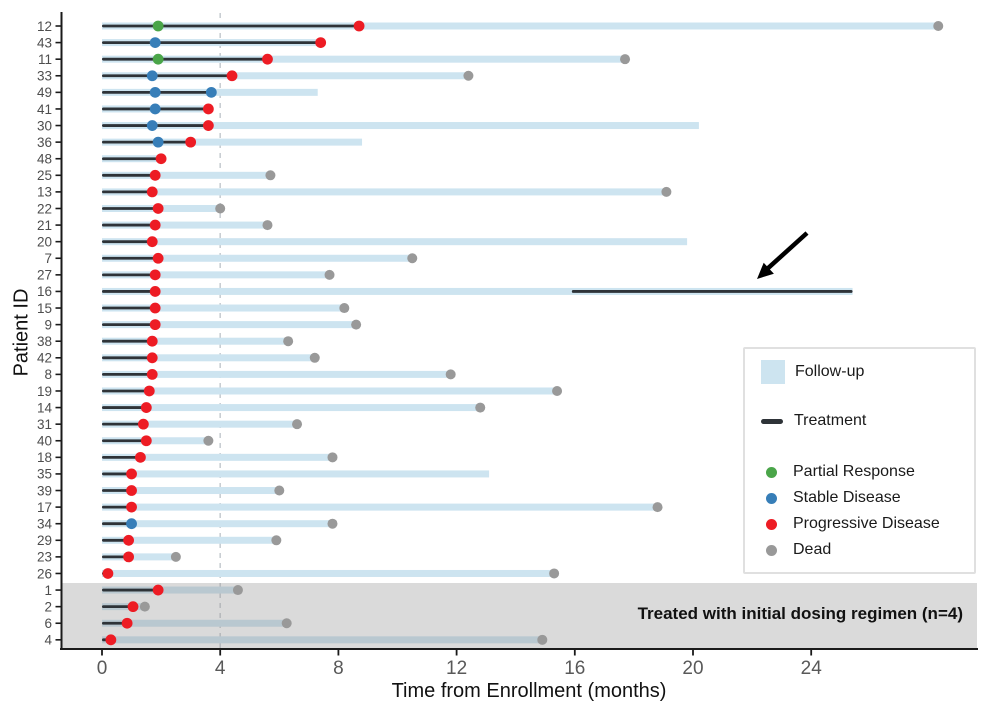  I want to click on legend-label-progressive-disease: Progressive Disease, so click(866, 523).